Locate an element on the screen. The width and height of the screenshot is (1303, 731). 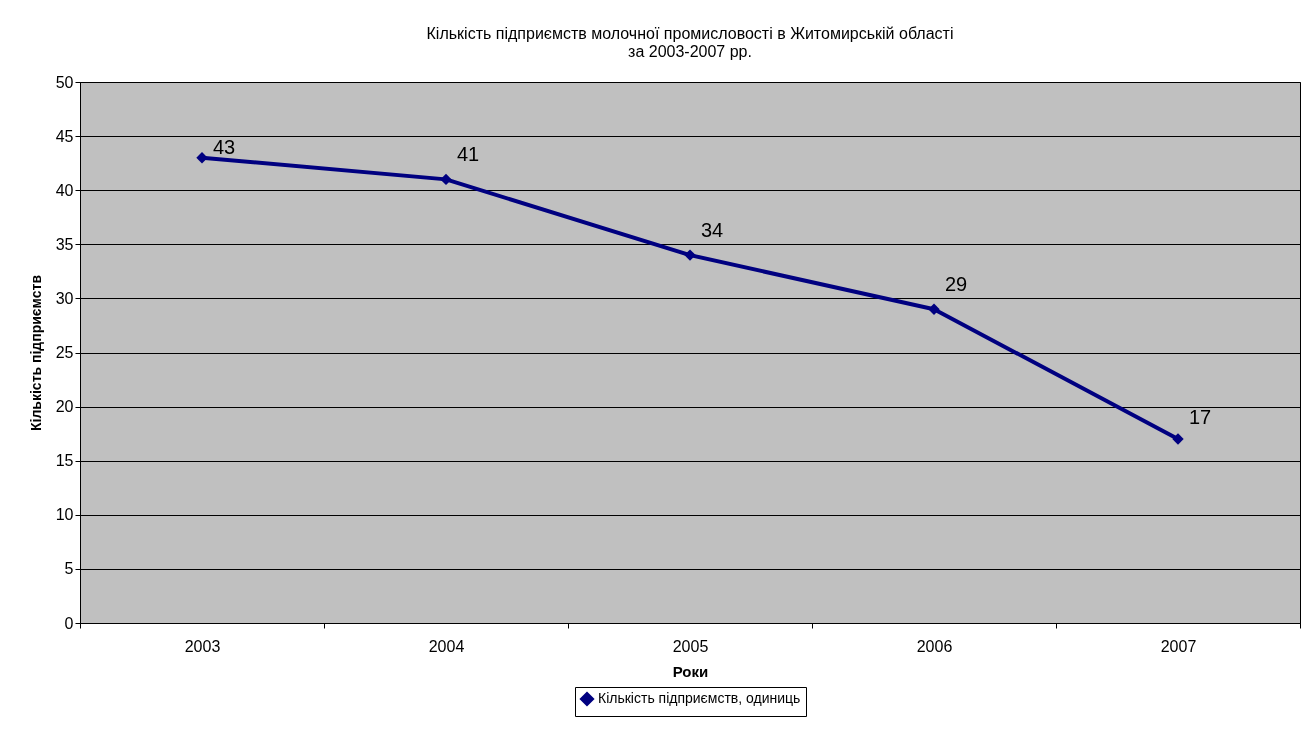
y-tick-label: 15 is located at coordinates (64, 461).